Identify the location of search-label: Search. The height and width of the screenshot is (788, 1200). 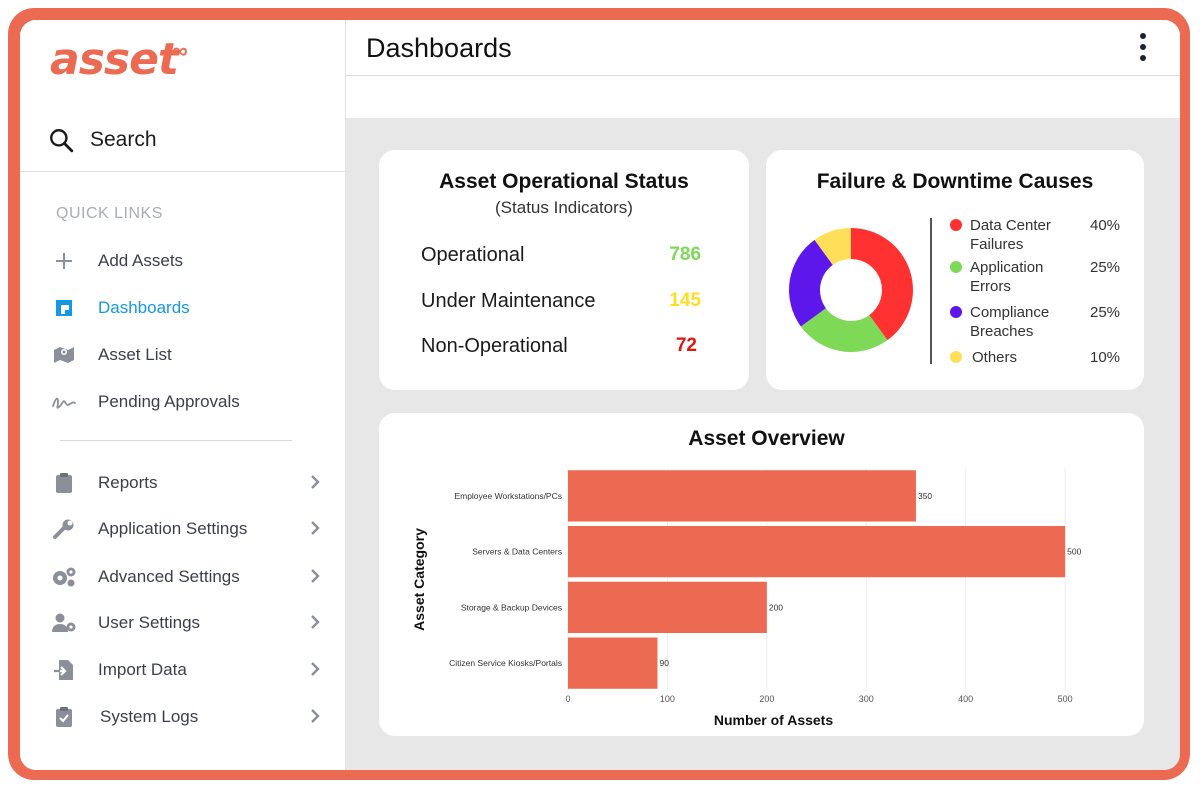
(123, 139).